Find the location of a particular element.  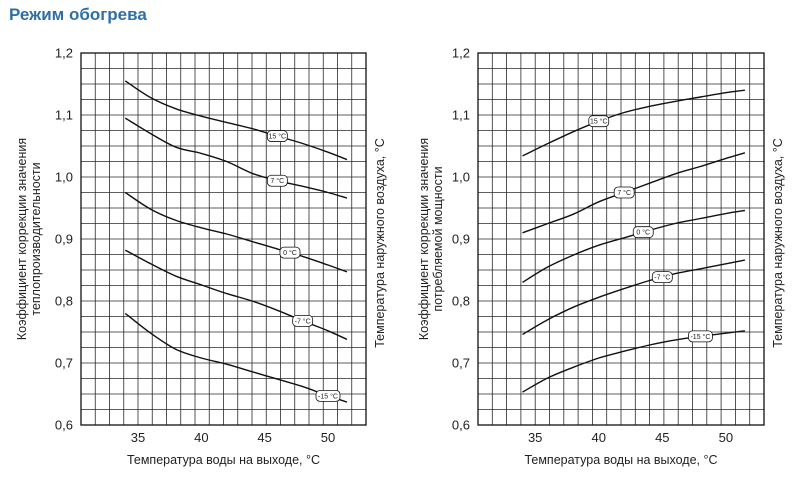

y-axis-label-line2: потребляемой мощности is located at coordinates (438, 238).